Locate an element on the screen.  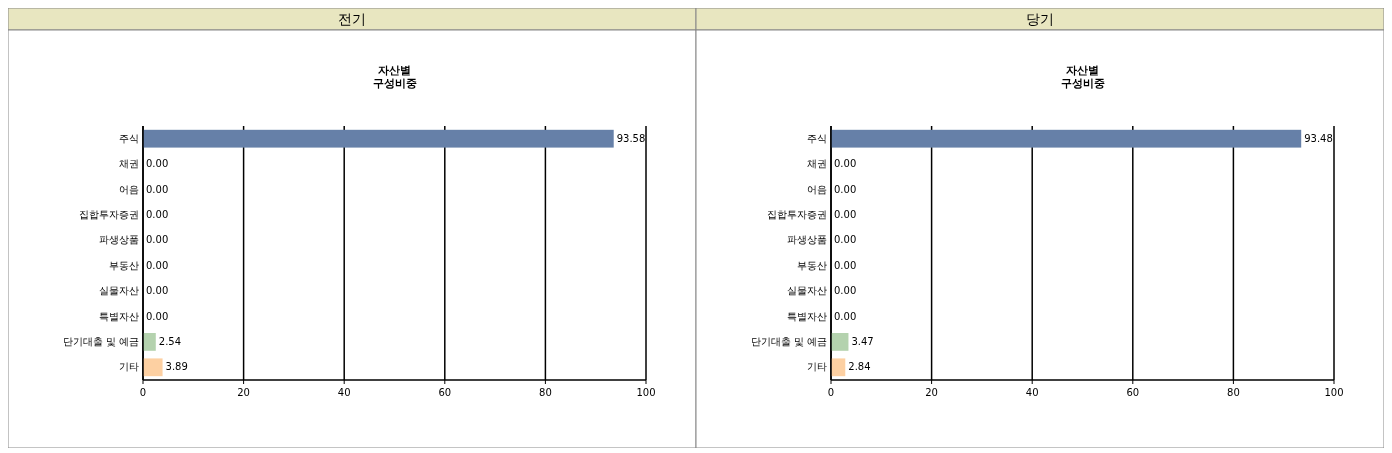
data-label: 93.48 is located at coordinates (1318, 138).